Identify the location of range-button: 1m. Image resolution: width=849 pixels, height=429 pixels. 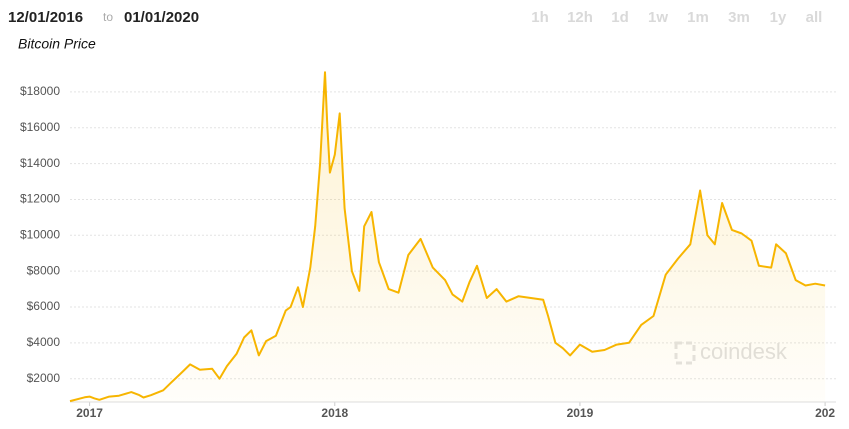
(698, 17).